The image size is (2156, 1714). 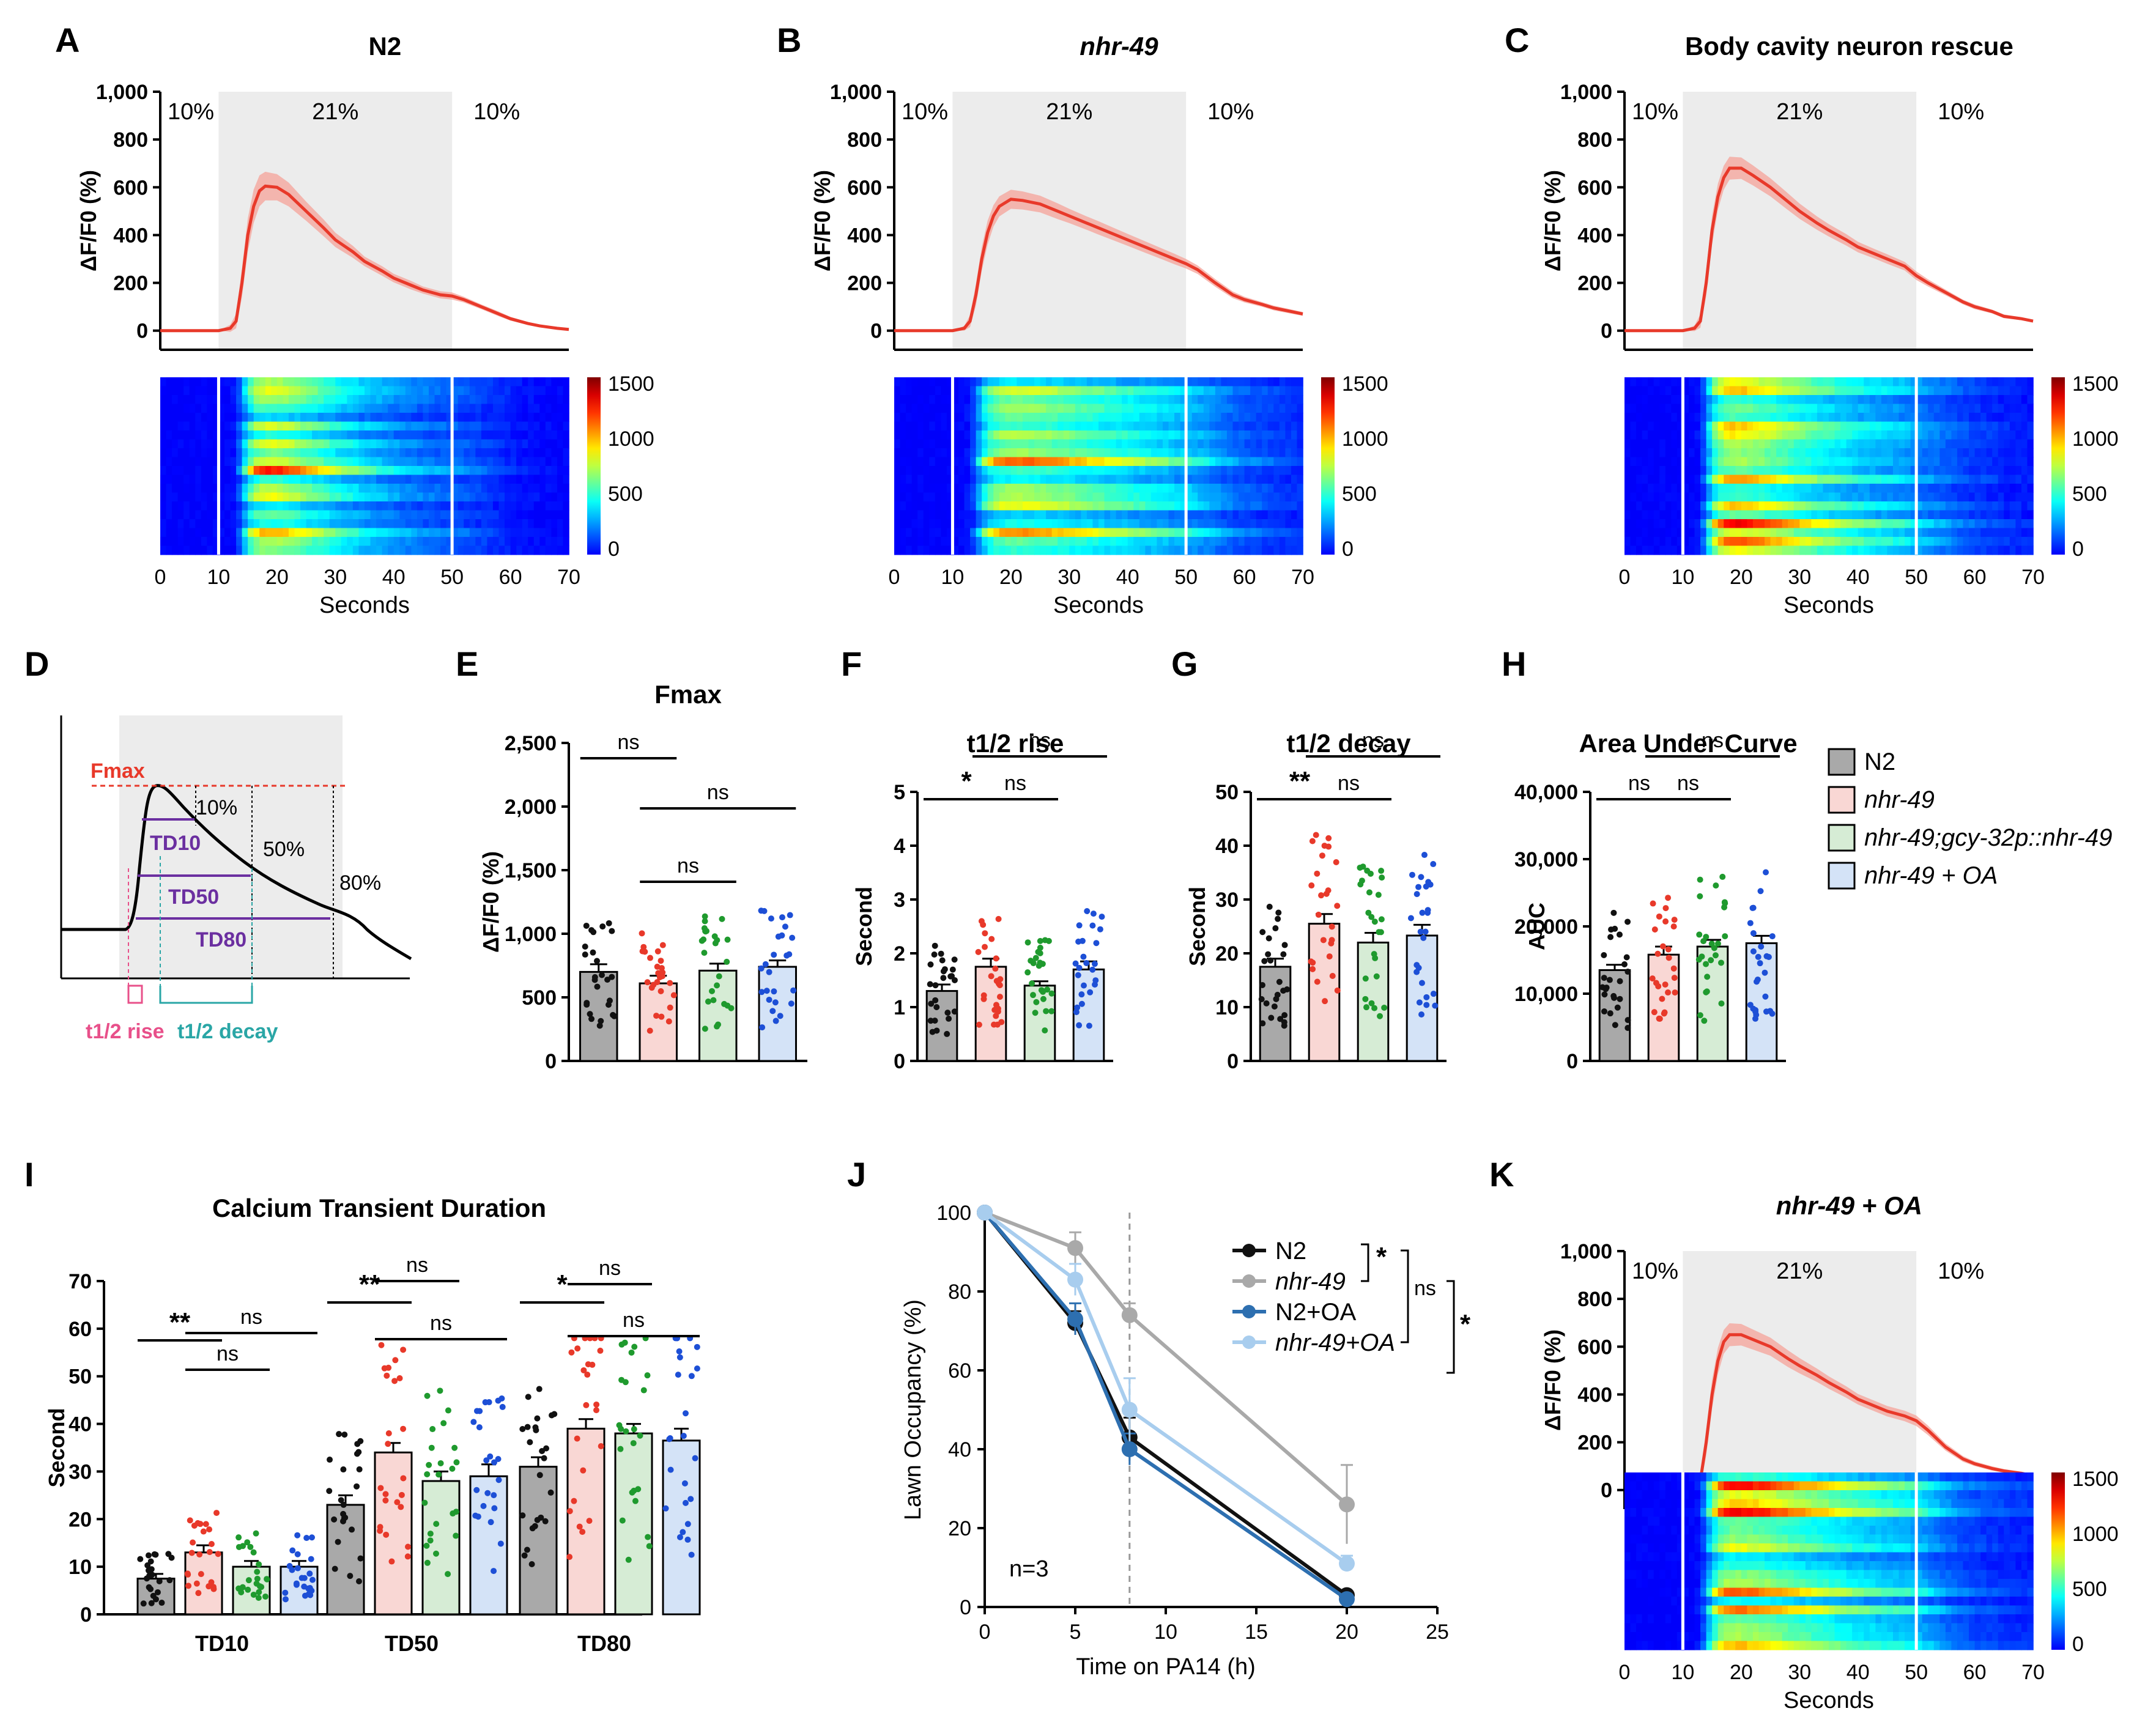 What do you see at coordinates (2095, 439) in the screenshot?
I see `colorbar-label: 1000` at bounding box center [2095, 439].